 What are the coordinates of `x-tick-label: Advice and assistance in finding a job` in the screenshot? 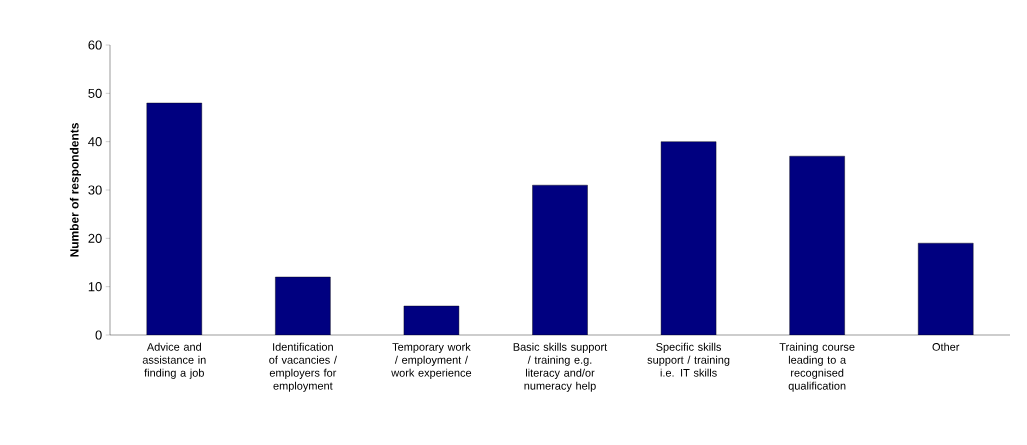 It's located at (174, 360).